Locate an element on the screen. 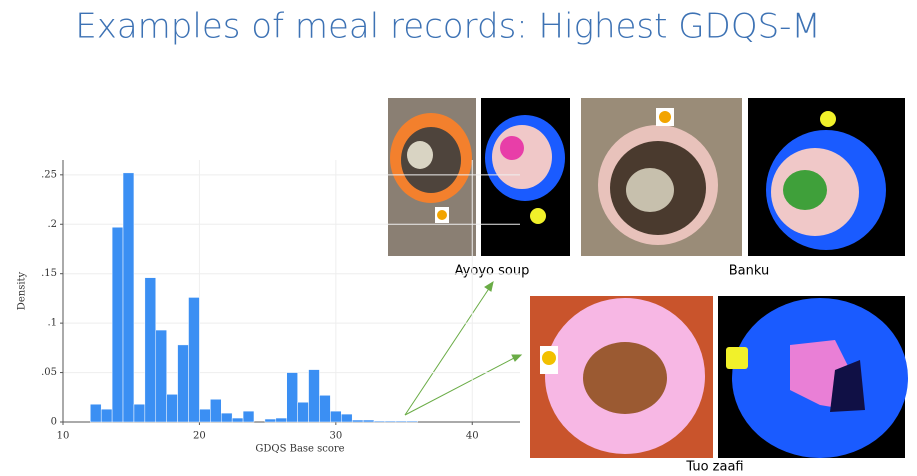 The width and height of the screenshot is (917, 476). x-tick-label: 10 is located at coordinates (63, 436).